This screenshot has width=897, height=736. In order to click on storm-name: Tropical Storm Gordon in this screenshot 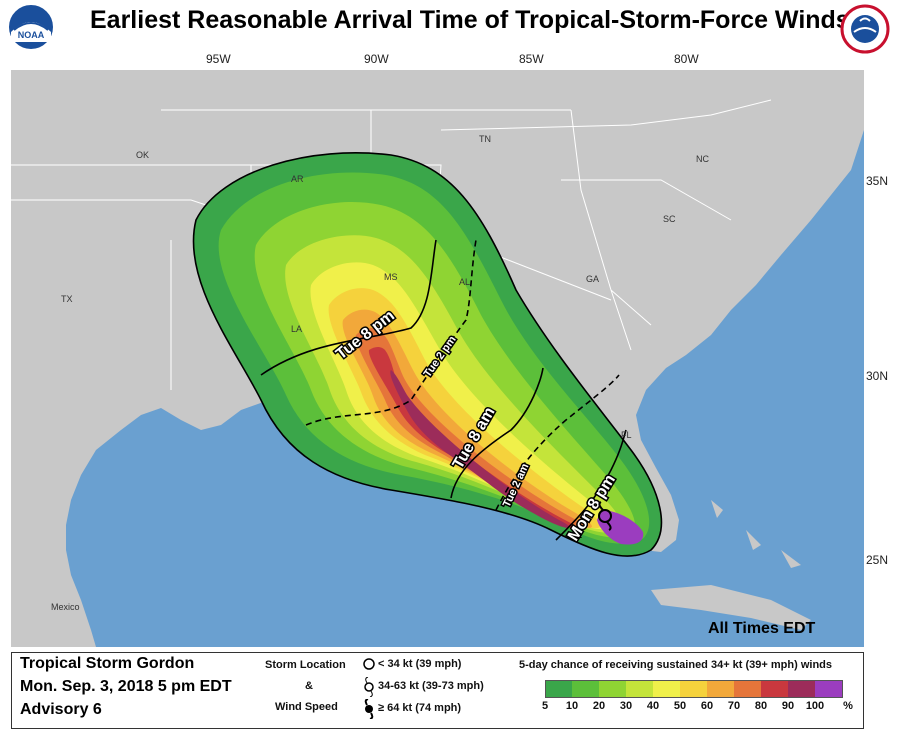, I will do `click(107, 663)`.